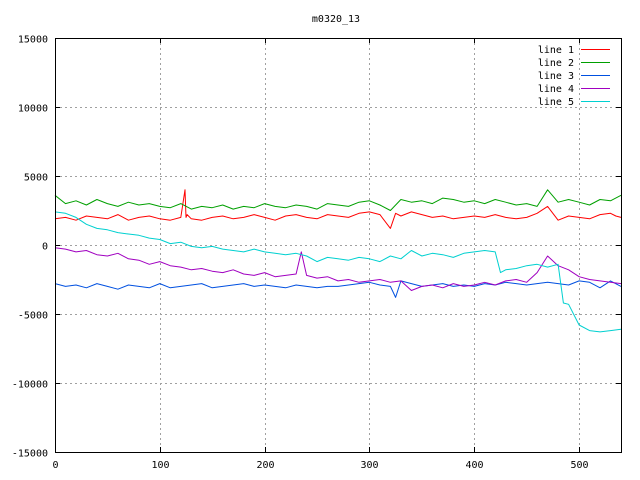 Image resolution: width=640 pixels, height=480 pixels. I want to click on legend-label: line 4, so click(556, 89).